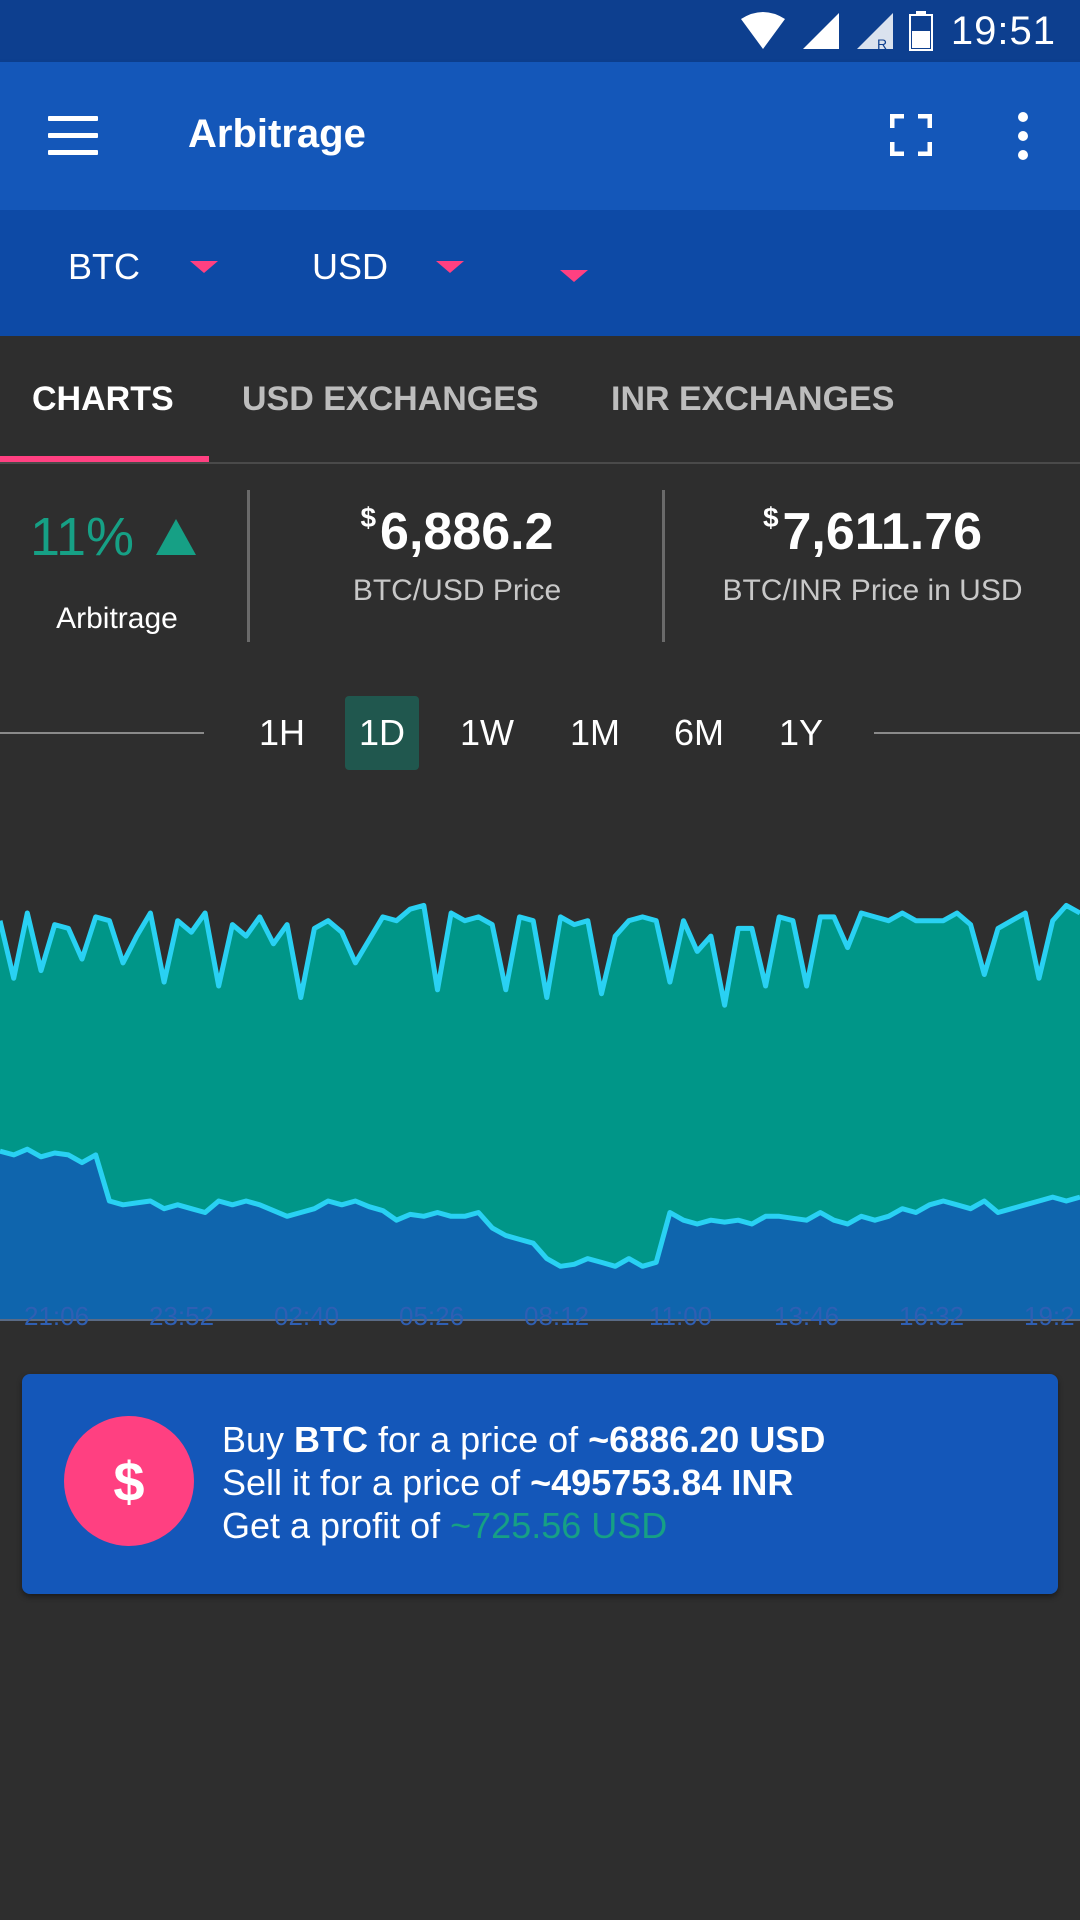  I want to click on coin-selector-label: BTC, so click(104, 266).